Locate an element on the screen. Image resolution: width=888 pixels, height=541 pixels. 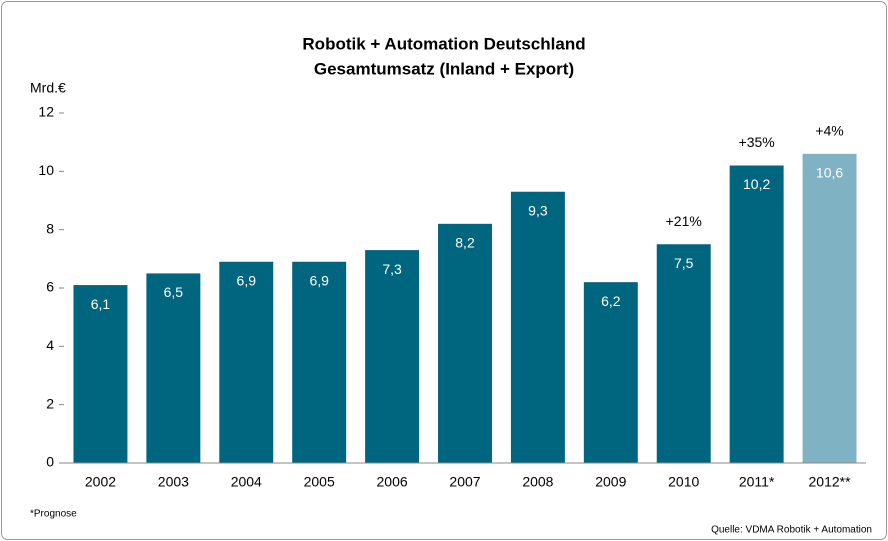
value-label: 7,3 is located at coordinates (392, 269).